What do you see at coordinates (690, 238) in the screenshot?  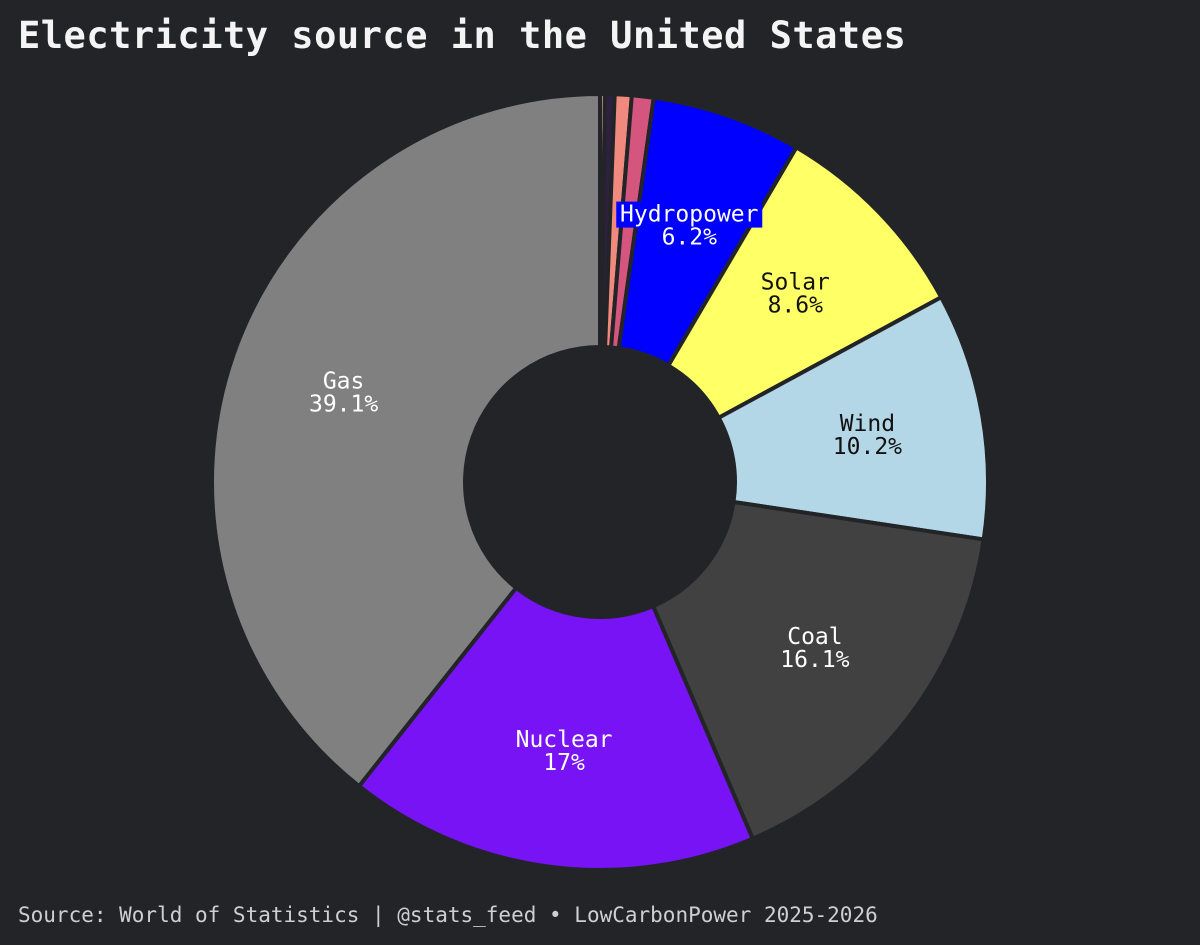 I see `slice-value-hydropower: 6.2%` at bounding box center [690, 238].